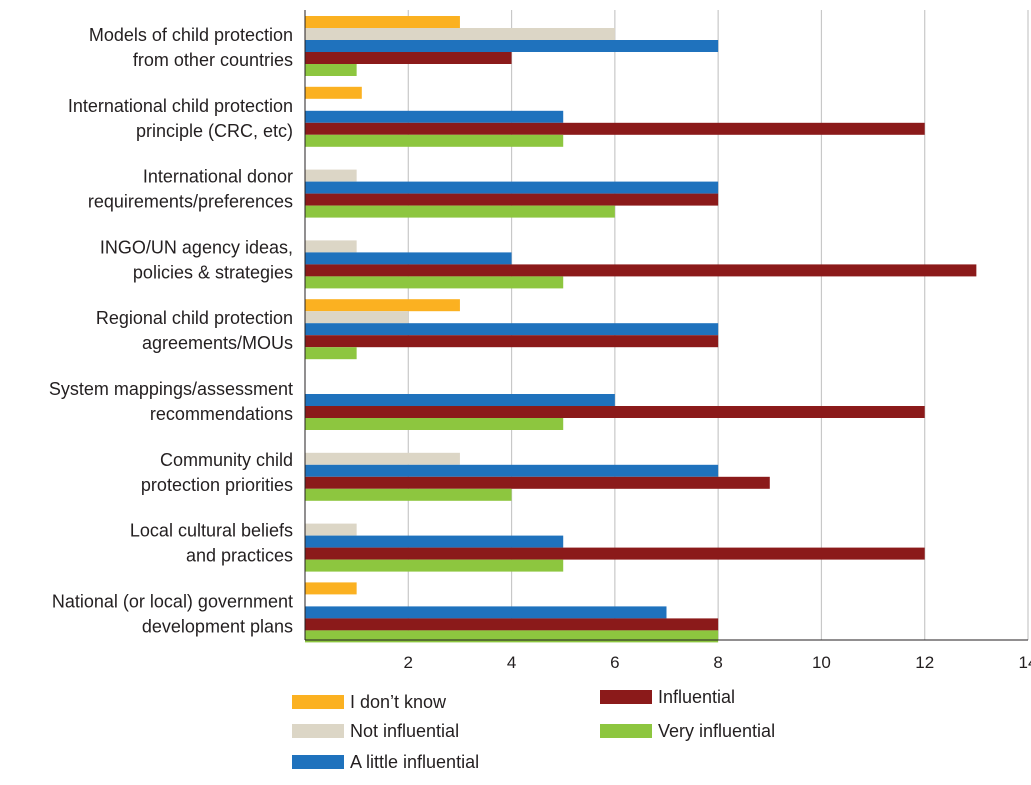  Describe the element at coordinates (190, 202) in the screenshot. I see `category-label: requirements/preferences` at that location.